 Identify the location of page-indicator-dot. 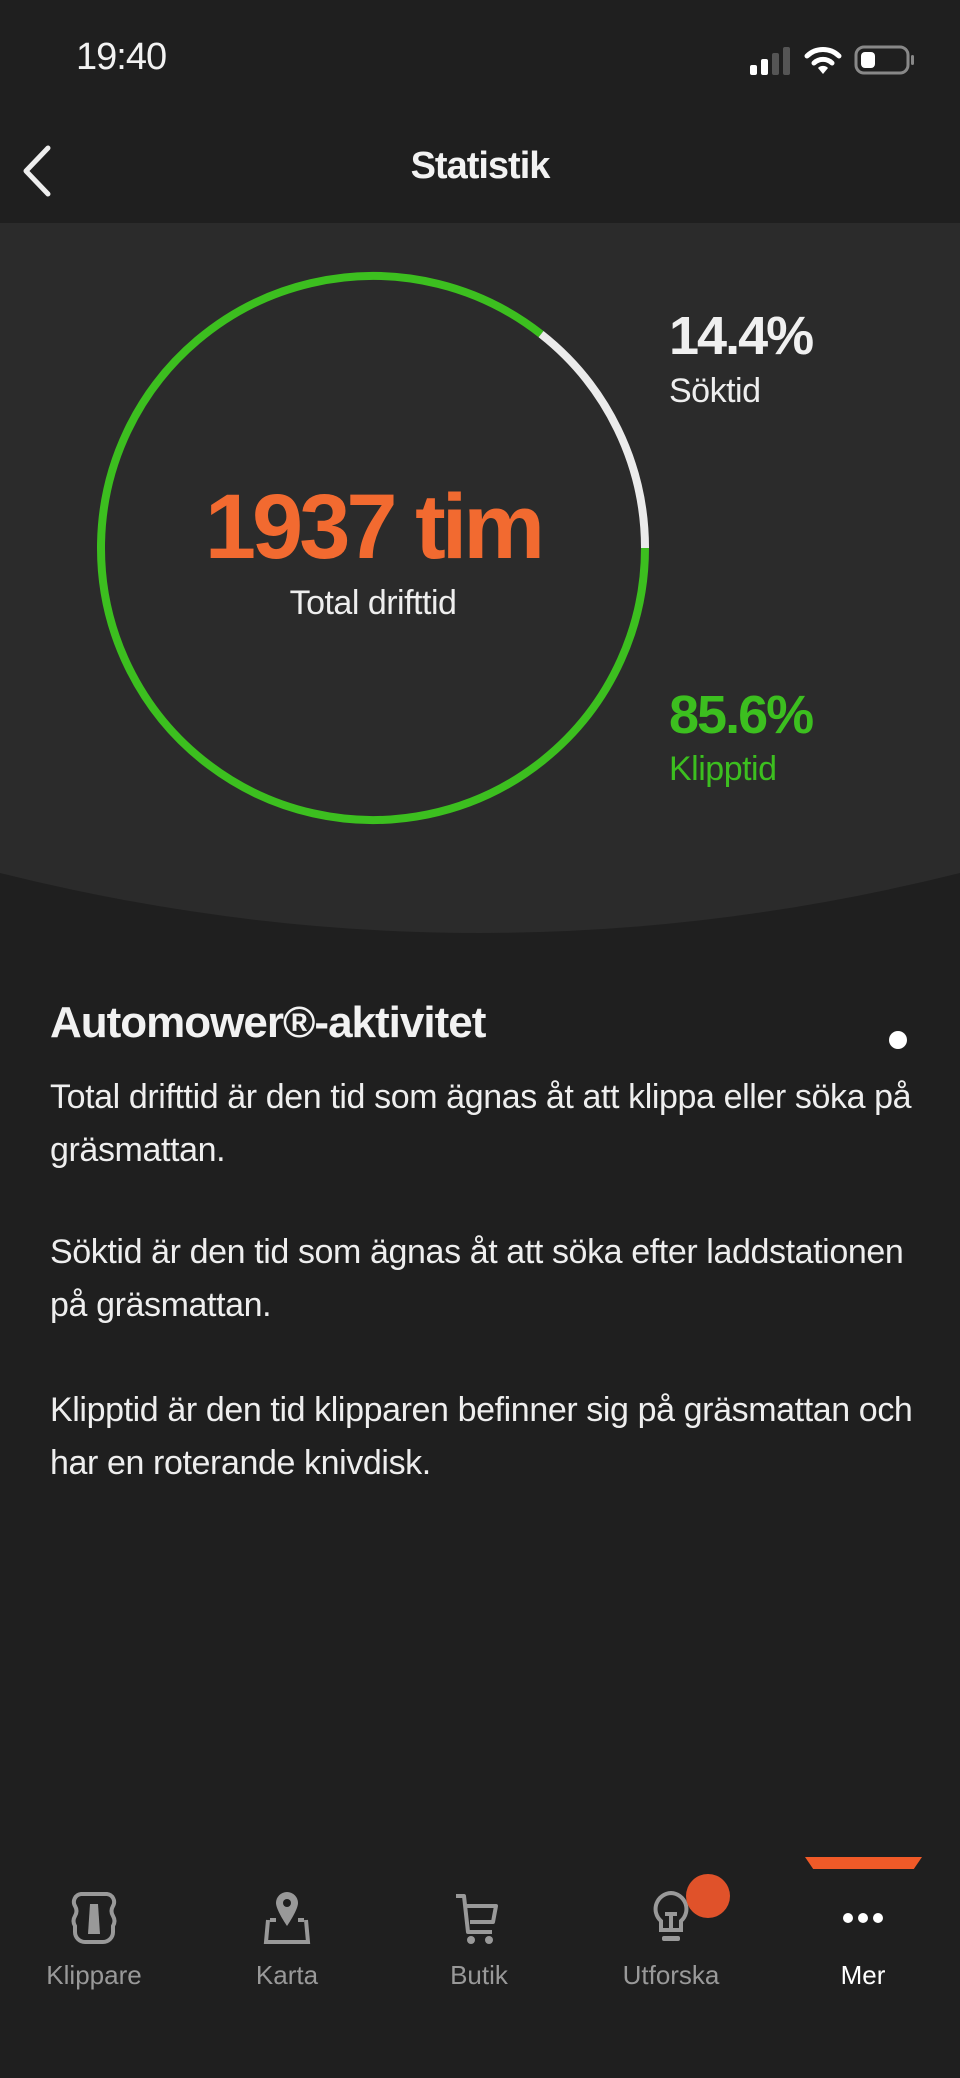
(898, 1040).